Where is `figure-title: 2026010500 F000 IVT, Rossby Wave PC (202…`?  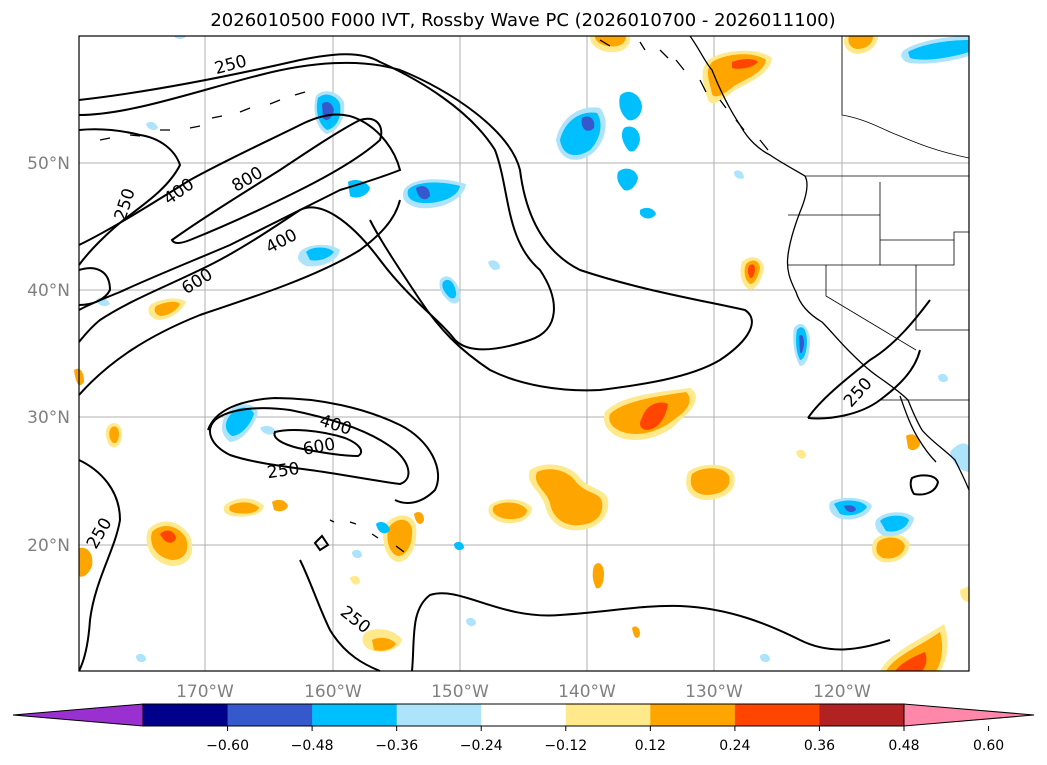
figure-title: 2026010500 F000 IVT, Rossby Wave PC (202… is located at coordinates (522, 20).